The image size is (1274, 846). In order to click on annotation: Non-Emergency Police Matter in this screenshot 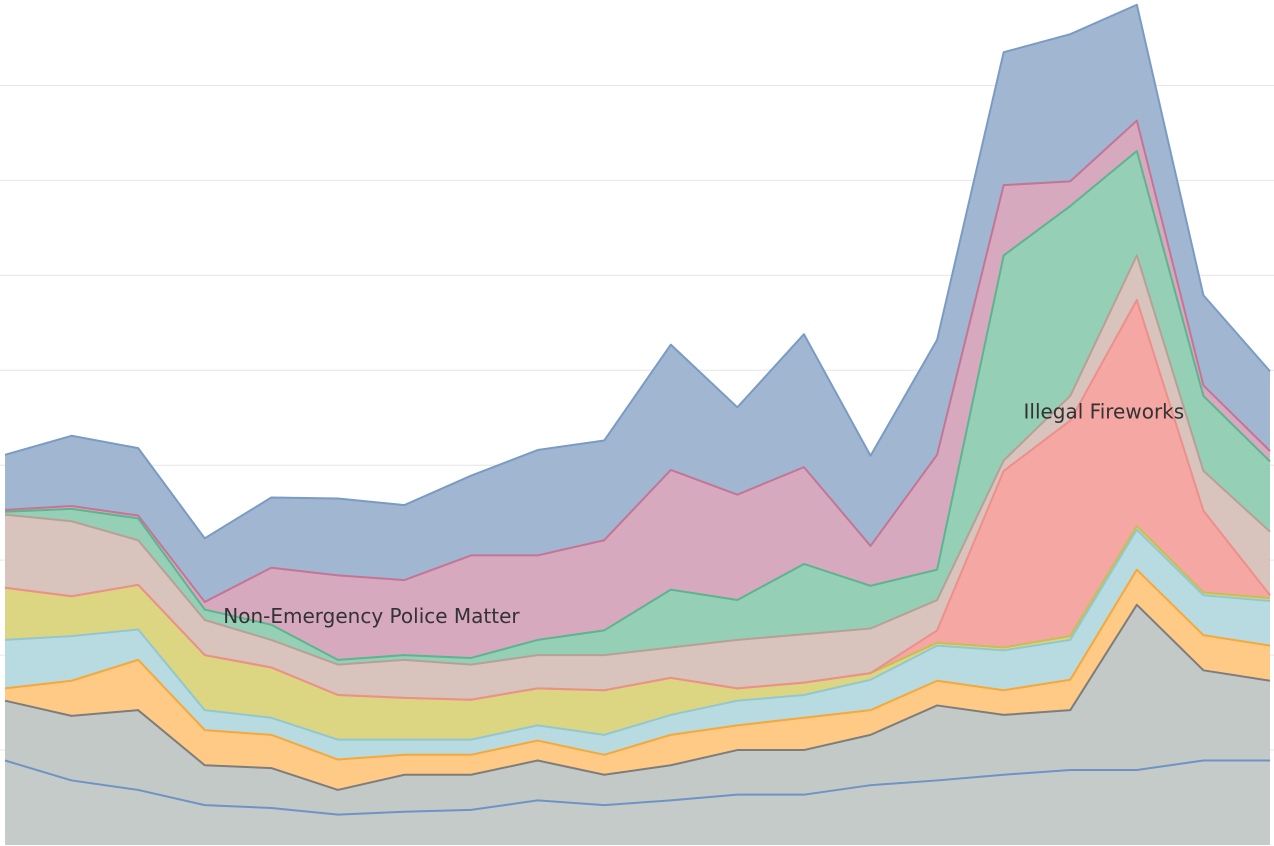, I will do `click(371, 616)`.